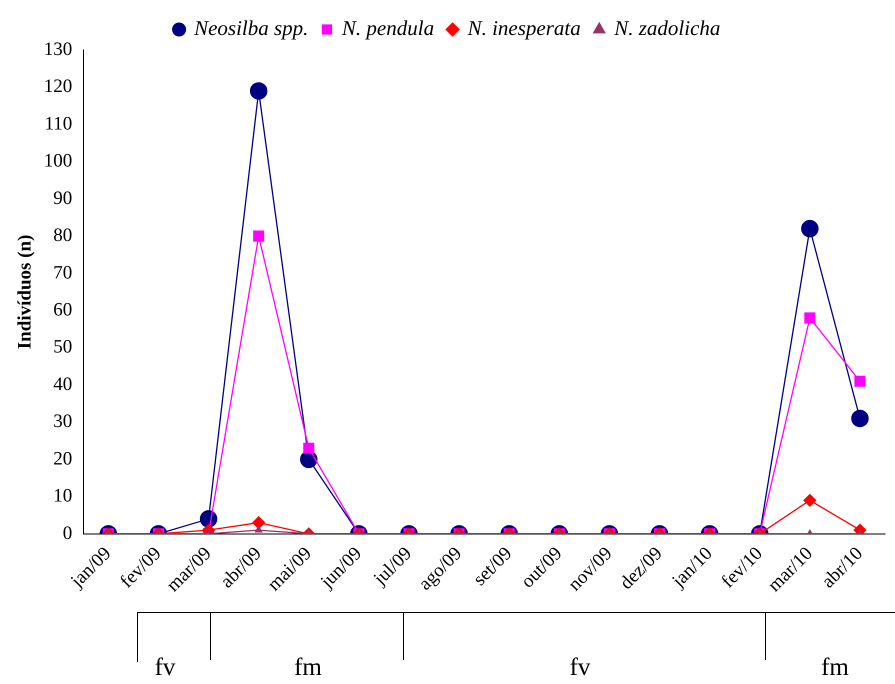 Image resolution: width=895 pixels, height=684 pixels. Describe the element at coordinates (62, 459) in the screenshot. I see `y-tick-label: 20` at that location.